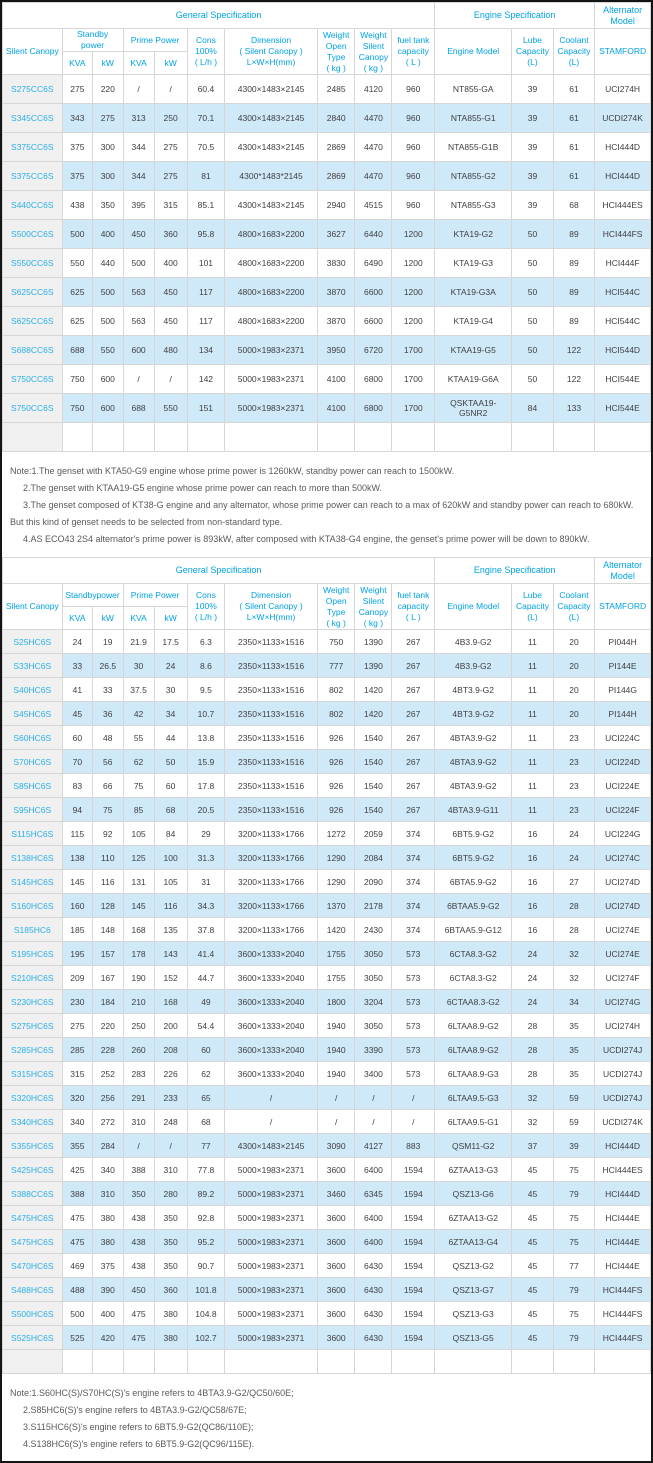 This screenshot has height=1463, width=653. What do you see at coordinates (32, 713) in the screenshot?
I see `model-link: S45HC6S` at bounding box center [32, 713].